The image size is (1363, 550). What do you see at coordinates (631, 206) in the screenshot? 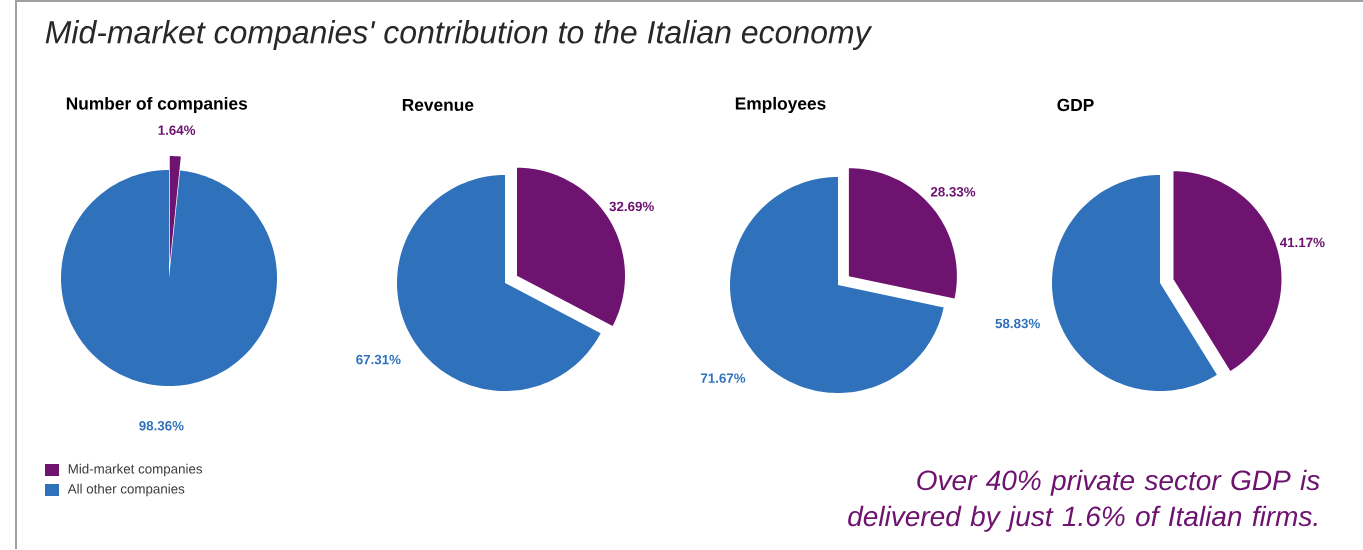
I see `data-label: 32.69%` at bounding box center [631, 206].